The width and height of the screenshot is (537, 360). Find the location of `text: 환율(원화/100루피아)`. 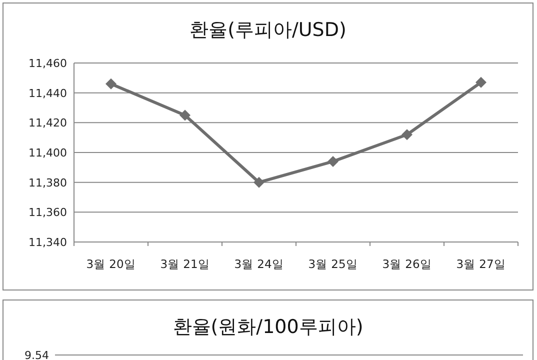

text: 환율(원화/100루피아) is located at coordinates (268, 327).